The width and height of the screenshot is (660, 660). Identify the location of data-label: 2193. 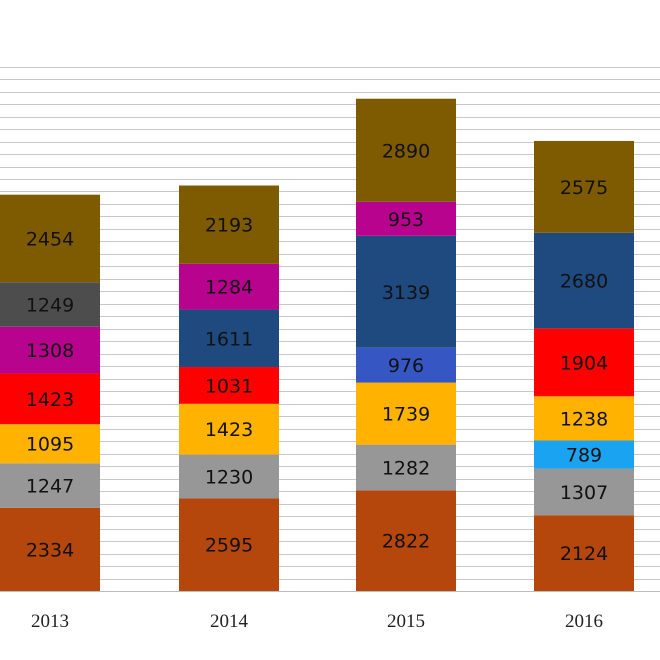
(229, 226).